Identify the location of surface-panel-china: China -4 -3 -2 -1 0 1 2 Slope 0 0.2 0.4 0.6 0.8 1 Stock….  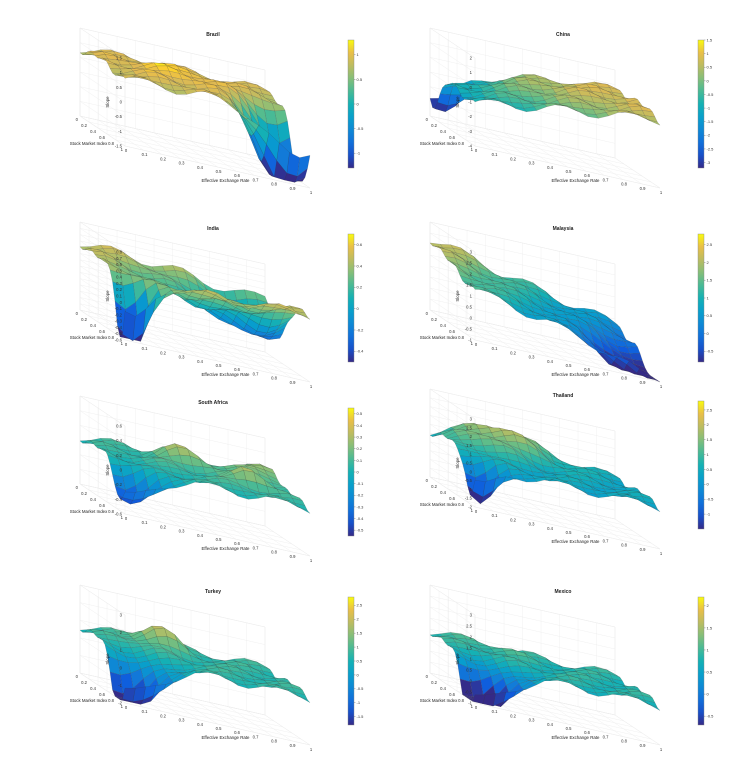
(559, 111).